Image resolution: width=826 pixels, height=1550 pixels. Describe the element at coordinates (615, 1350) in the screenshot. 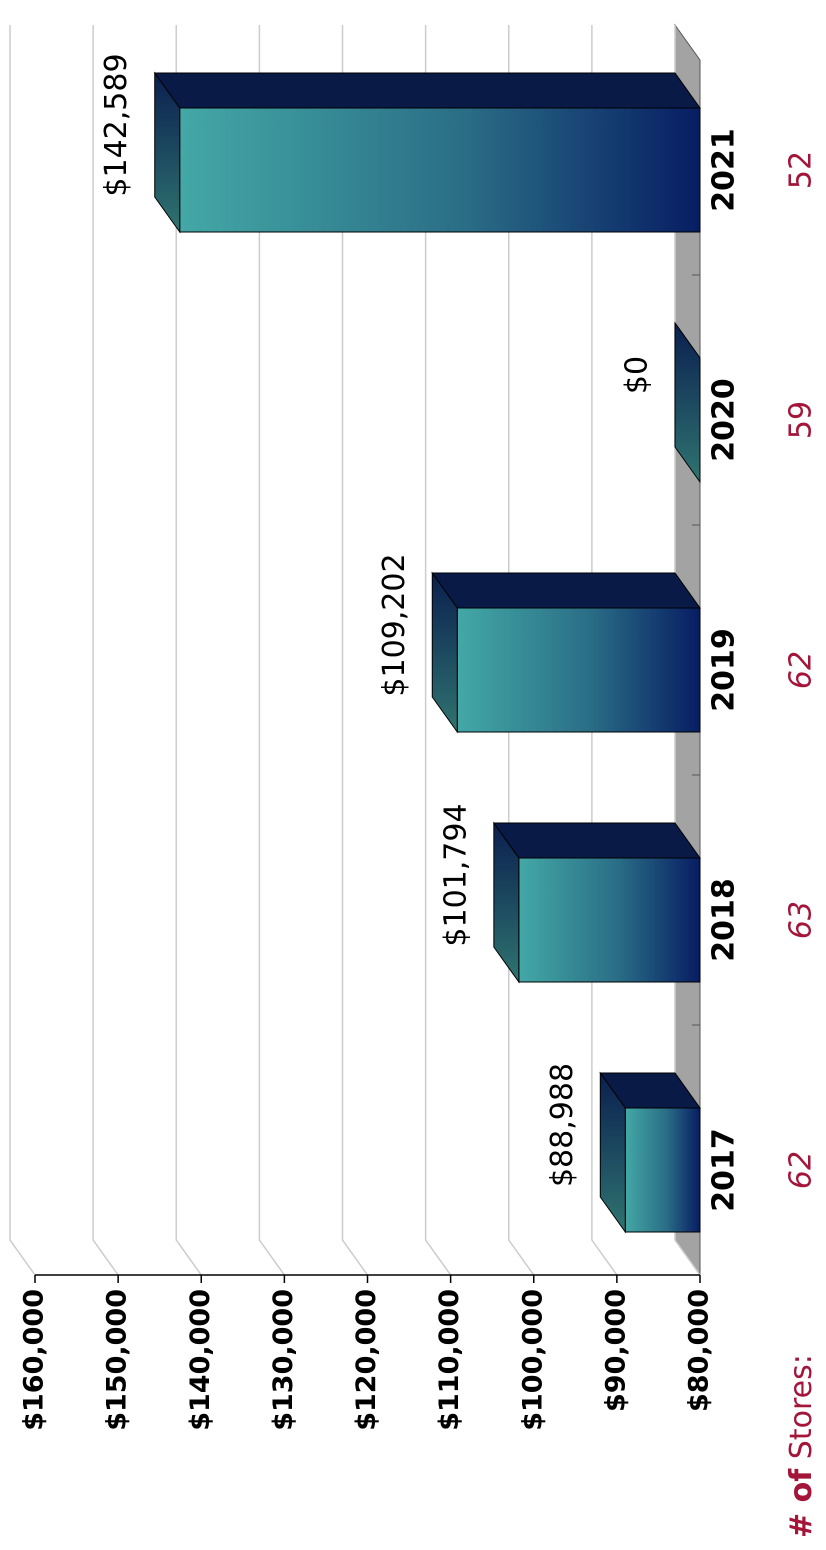

I see `y-tick-label: $90,000` at that location.